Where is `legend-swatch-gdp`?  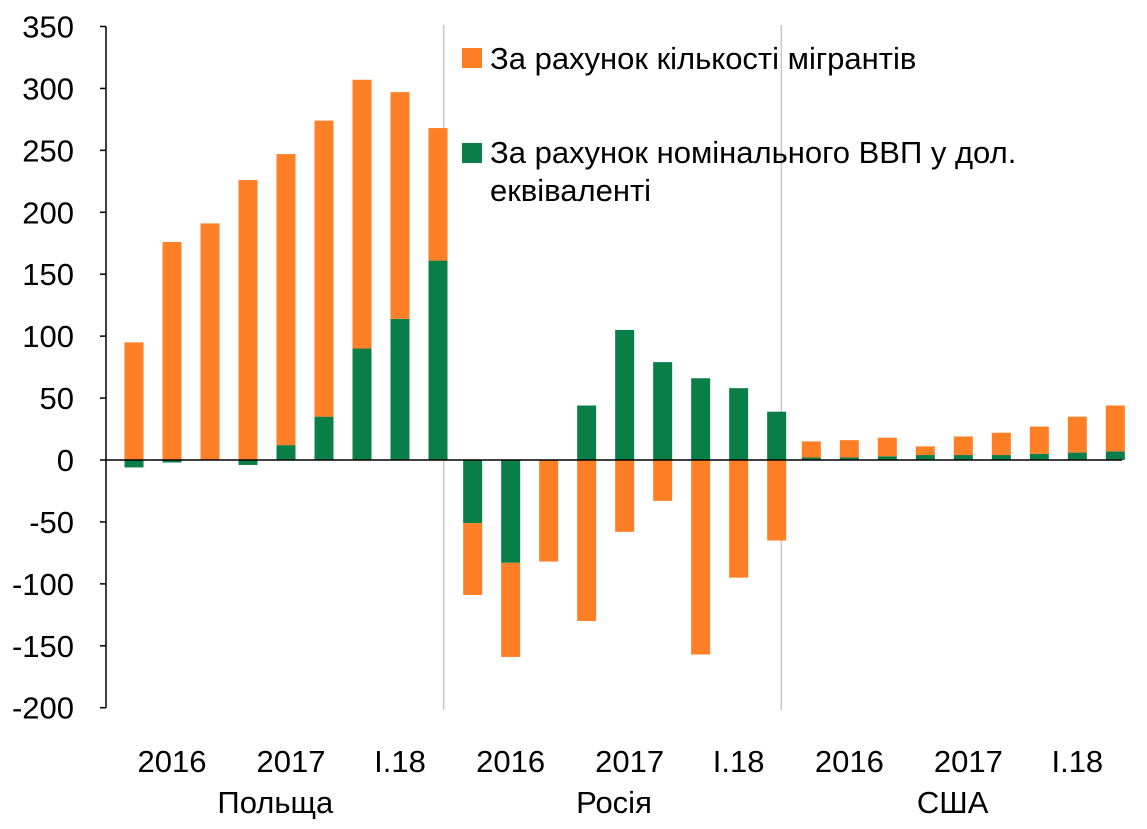 legend-swatch-gdp is located at coordinates (472, 153).